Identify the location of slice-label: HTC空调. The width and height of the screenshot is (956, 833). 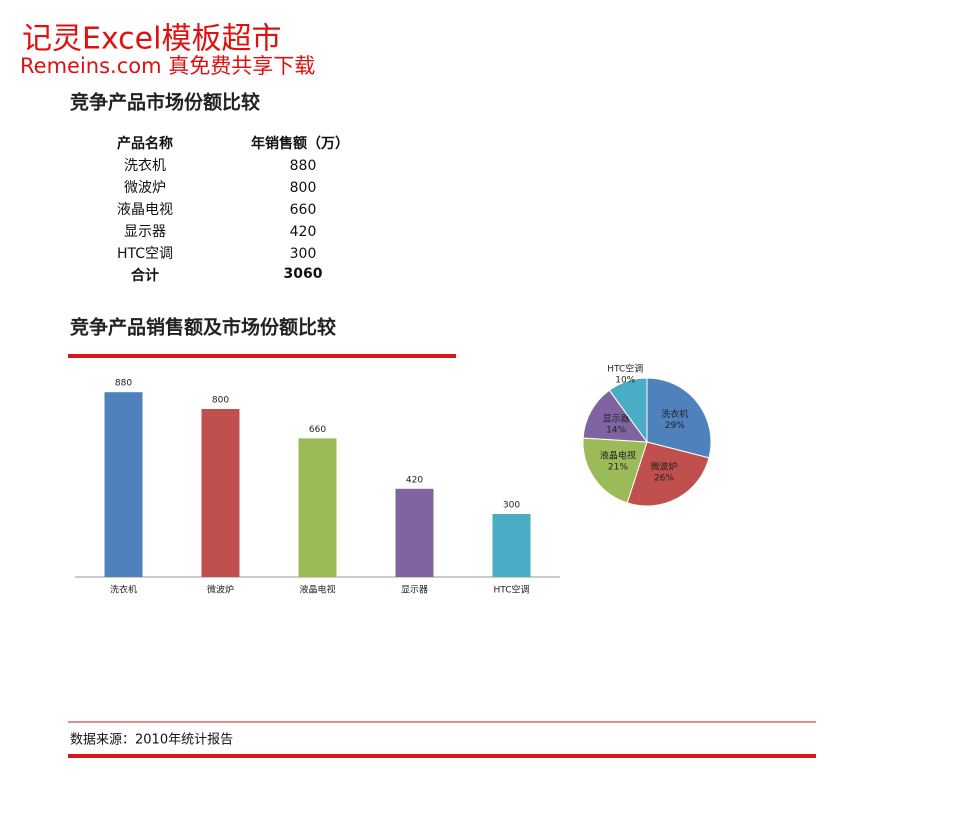
(625, 369).